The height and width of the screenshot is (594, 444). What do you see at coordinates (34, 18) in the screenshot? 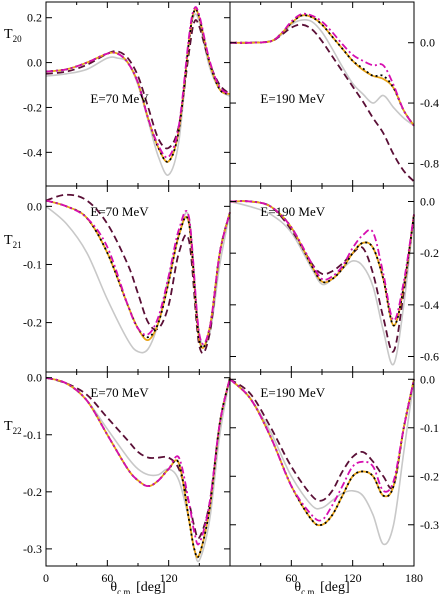
I see `y-tick-label: 0.2` at bounding box center [34, 18].